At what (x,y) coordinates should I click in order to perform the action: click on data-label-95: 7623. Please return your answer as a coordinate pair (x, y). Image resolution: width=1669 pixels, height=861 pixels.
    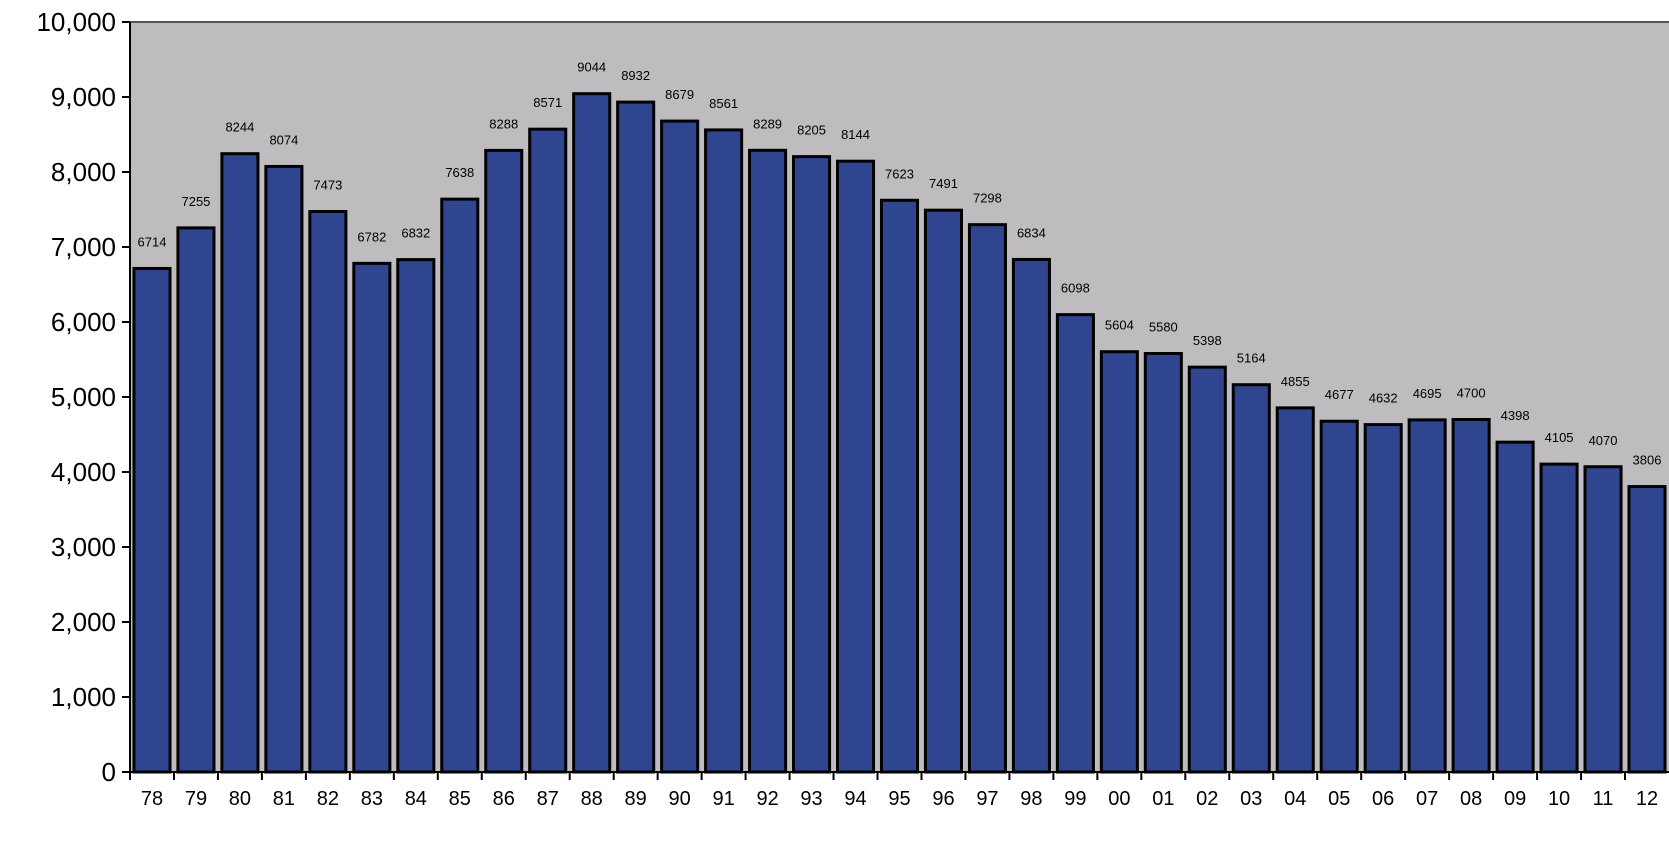
    Looking at the image, I should click on (899, 173).